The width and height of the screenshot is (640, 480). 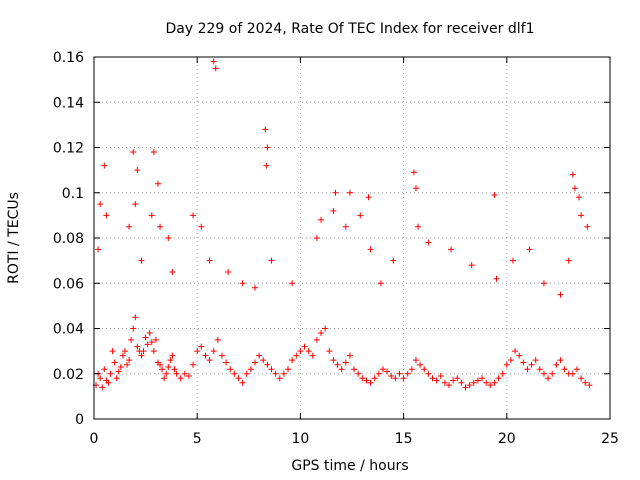 What do you see at coordinates (68, 239) in the screenshot?
I see `y-tick-label: 0.08` at bounding box center [68, 239].